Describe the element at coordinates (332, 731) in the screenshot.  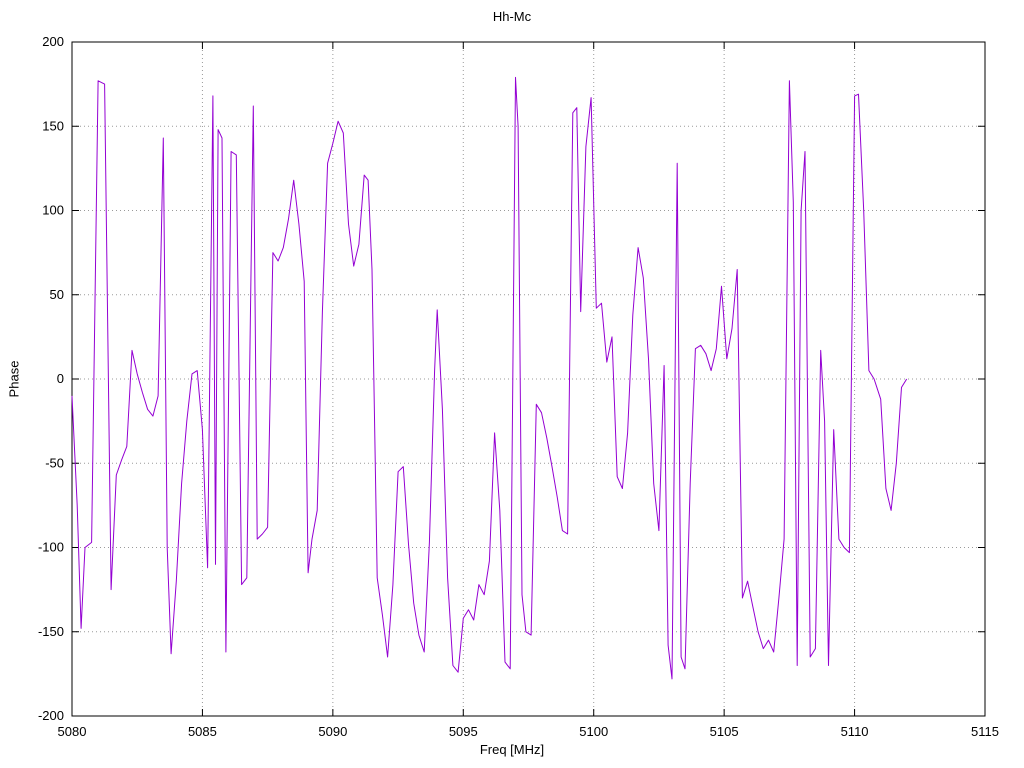
I see `x-tick-label: 5090` at that location.